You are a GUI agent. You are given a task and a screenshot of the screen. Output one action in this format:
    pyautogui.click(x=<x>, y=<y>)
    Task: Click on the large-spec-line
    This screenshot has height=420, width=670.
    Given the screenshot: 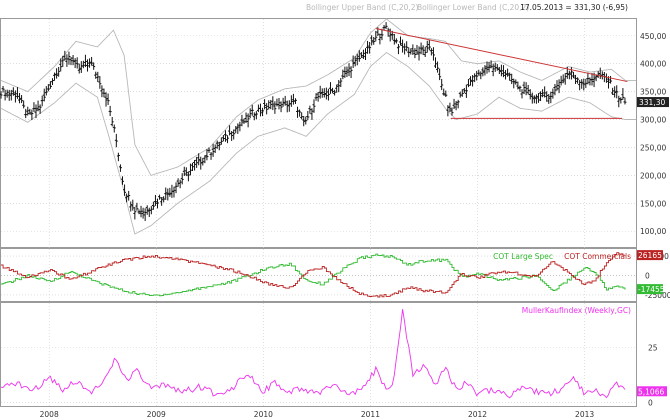 What is the action you would take?
    pyautogui.click(x=313, y=275)
    